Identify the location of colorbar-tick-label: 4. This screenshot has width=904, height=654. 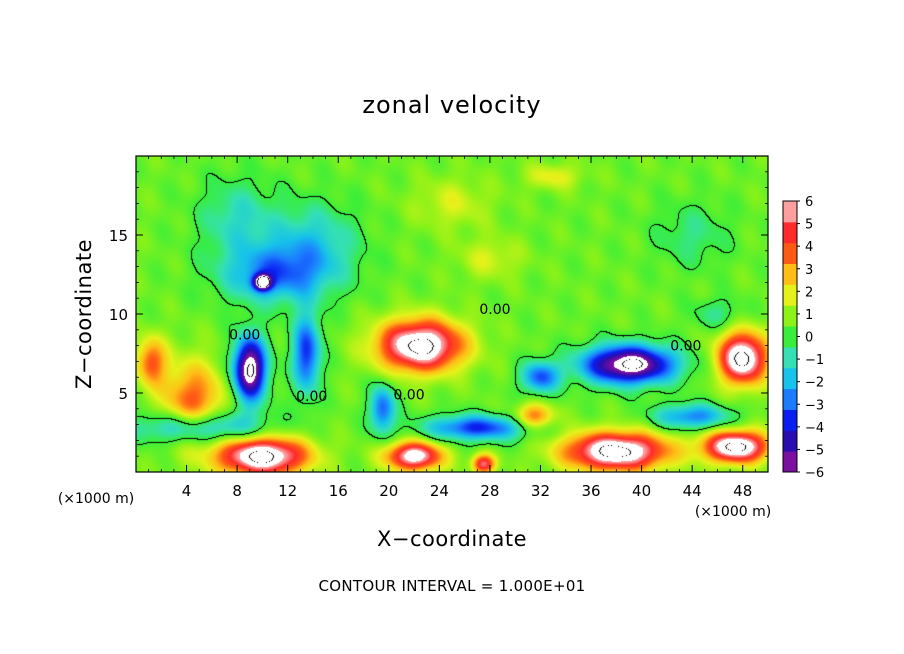
(809, 247).